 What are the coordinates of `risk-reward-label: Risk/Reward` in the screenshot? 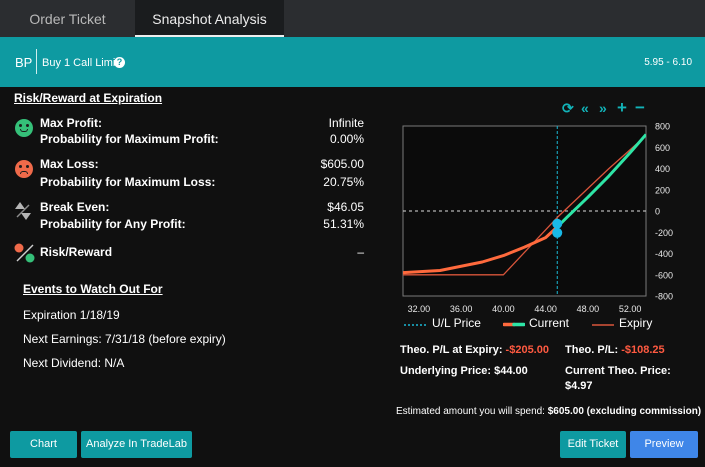 It's located at (76, 252).